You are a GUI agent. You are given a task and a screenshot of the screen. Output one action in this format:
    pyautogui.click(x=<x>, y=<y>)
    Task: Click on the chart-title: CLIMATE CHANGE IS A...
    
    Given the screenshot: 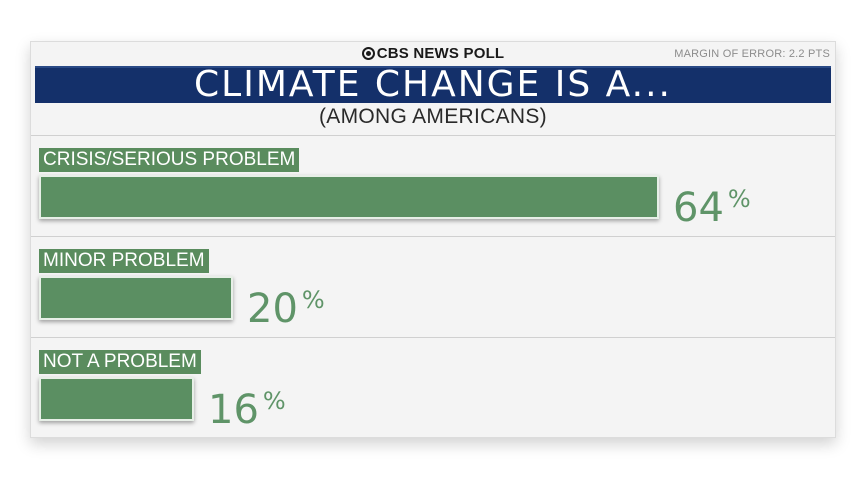 What is the action you would take?
    pyautogui.click(x=433, y=84)
    